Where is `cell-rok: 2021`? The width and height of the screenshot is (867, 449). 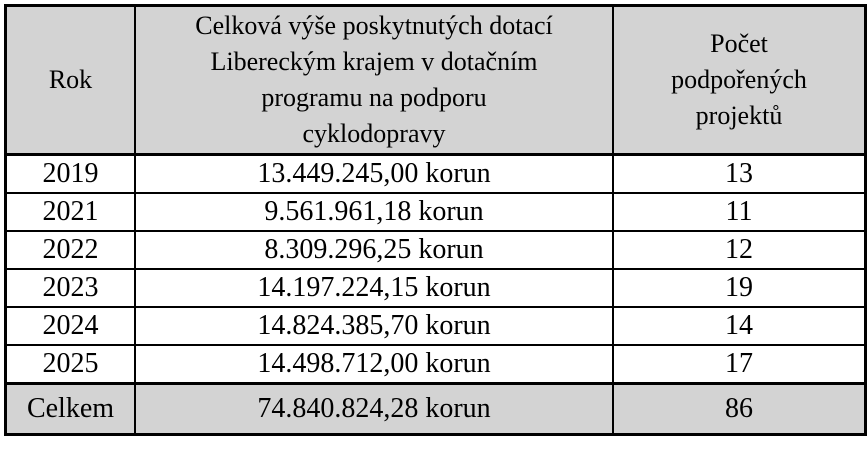 cell-rok: 2021 is located at coordinates (70, 212).